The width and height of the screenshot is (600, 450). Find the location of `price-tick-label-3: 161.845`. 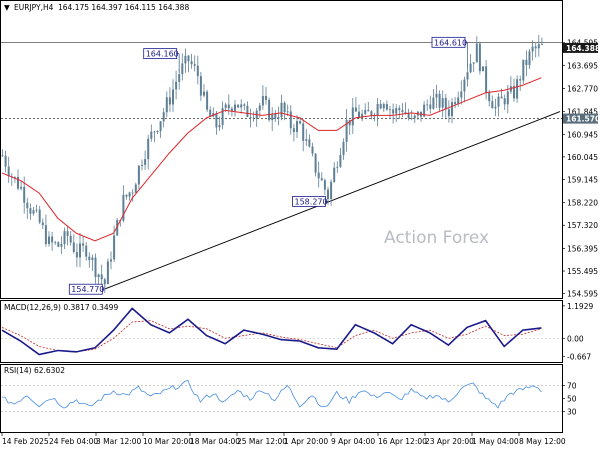

price-tick-label-3: 161.845 is located at coordinates (582, 112).